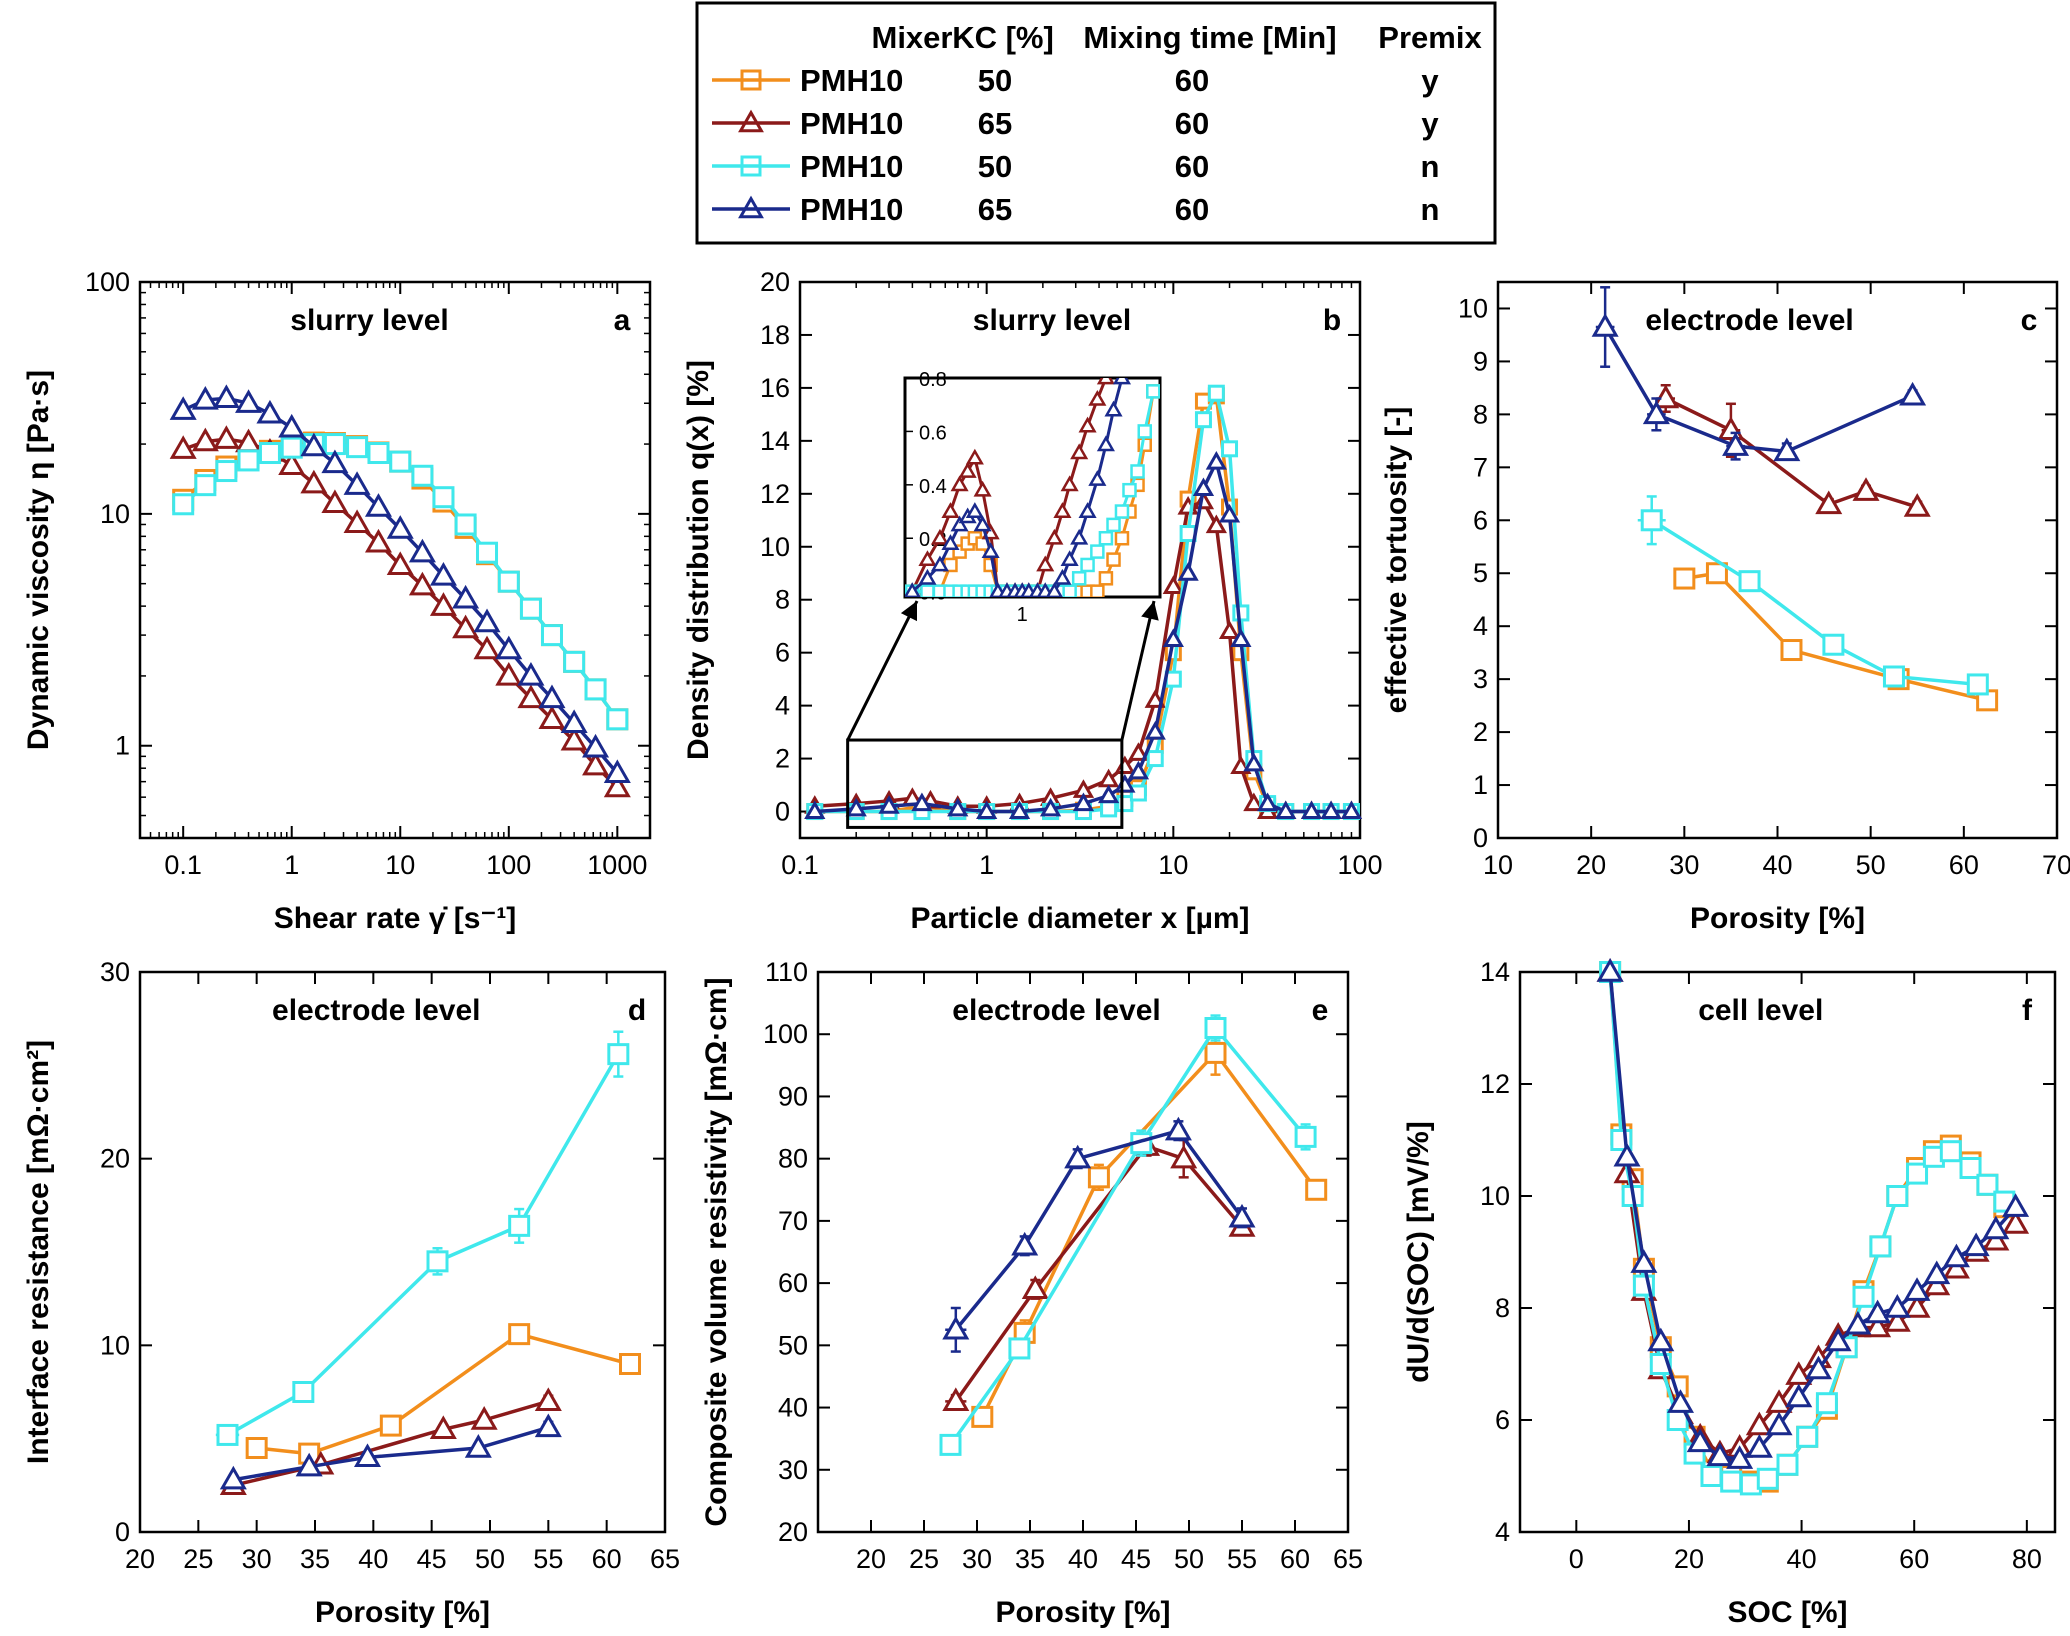 Image resolution: width=2070 pixels, height=1636 pixels. I want to click on x-tick-label: 45, so click(1136, 1559).